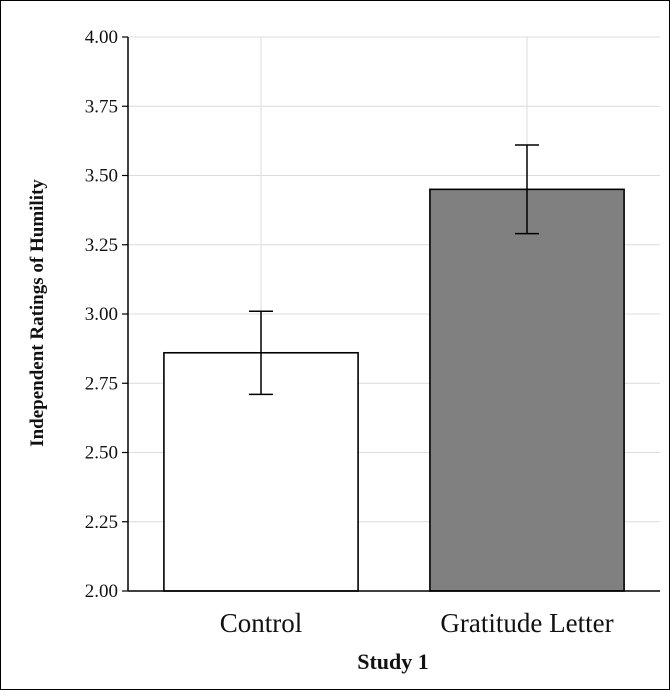 The image size is (670, 690). Describe the element at coordinates (101, 106) in the screenshot. I see `y-tick-label: 3.75` at that location.